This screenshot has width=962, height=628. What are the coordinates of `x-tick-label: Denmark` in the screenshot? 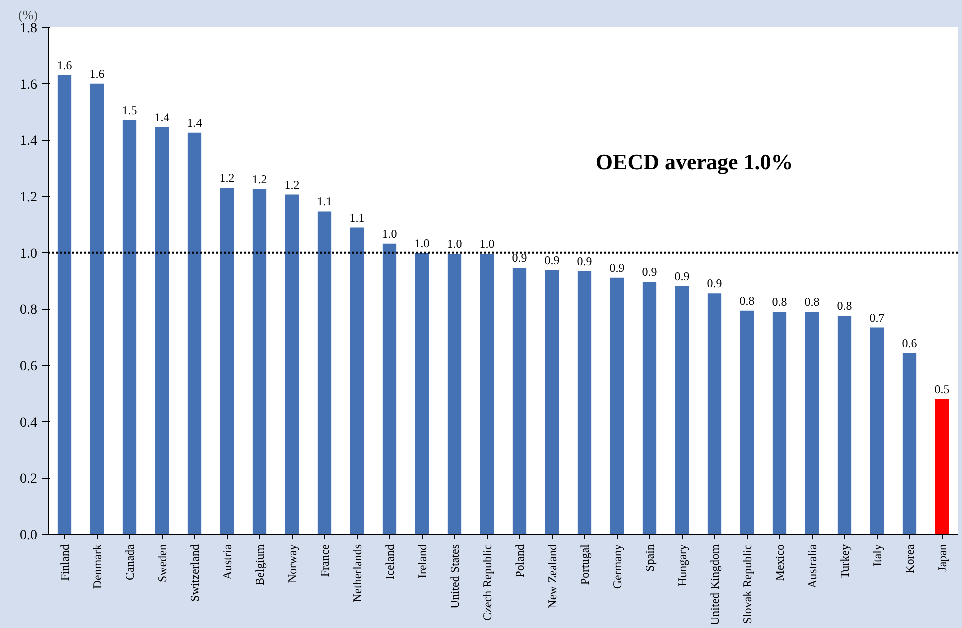 It's located at (97, 567).